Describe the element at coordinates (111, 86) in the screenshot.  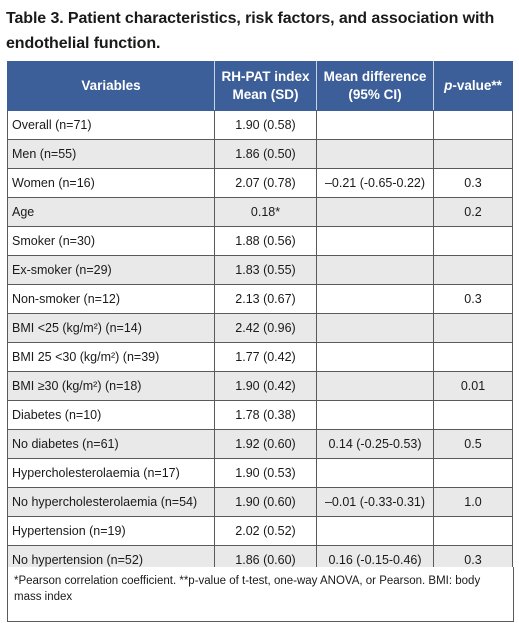
I see `header-variables: Variables` at that location.